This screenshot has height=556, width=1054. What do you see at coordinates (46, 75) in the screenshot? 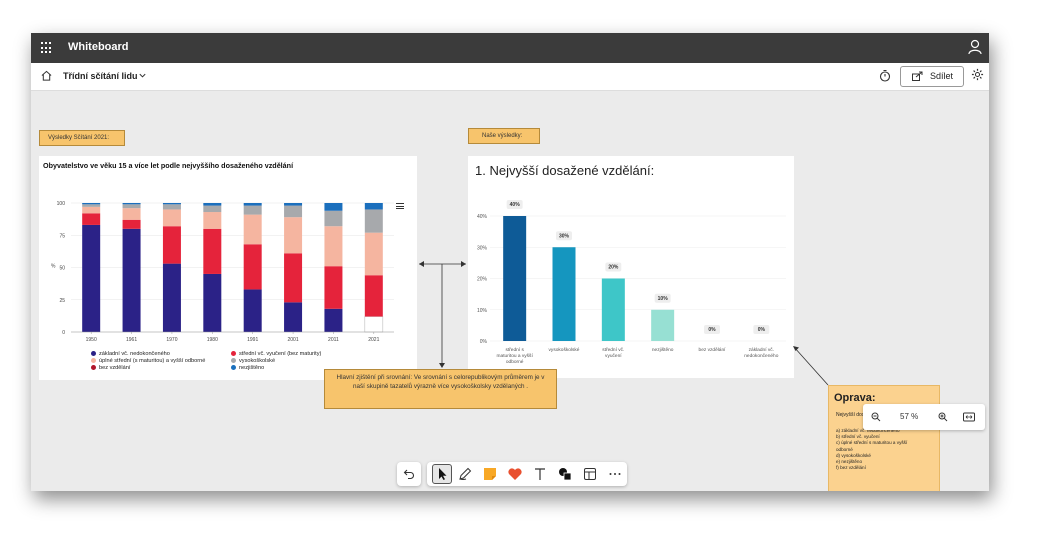
I see `home-icon` at bounding box center [46, 75].